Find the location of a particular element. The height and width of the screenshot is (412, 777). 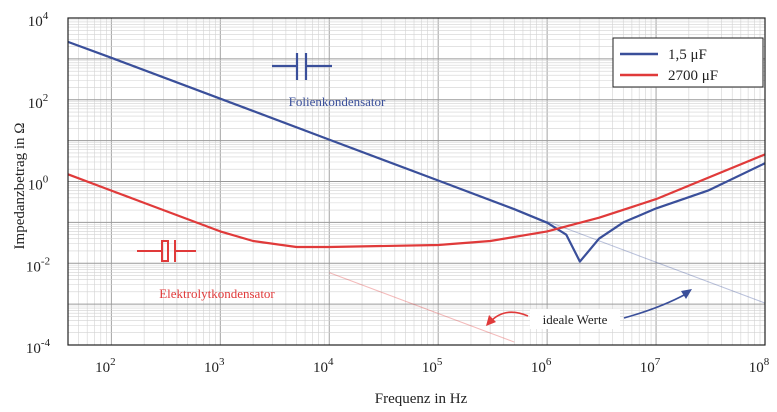

legend: 1,5 μF 2700 μF is located at coordinates (688, 62).